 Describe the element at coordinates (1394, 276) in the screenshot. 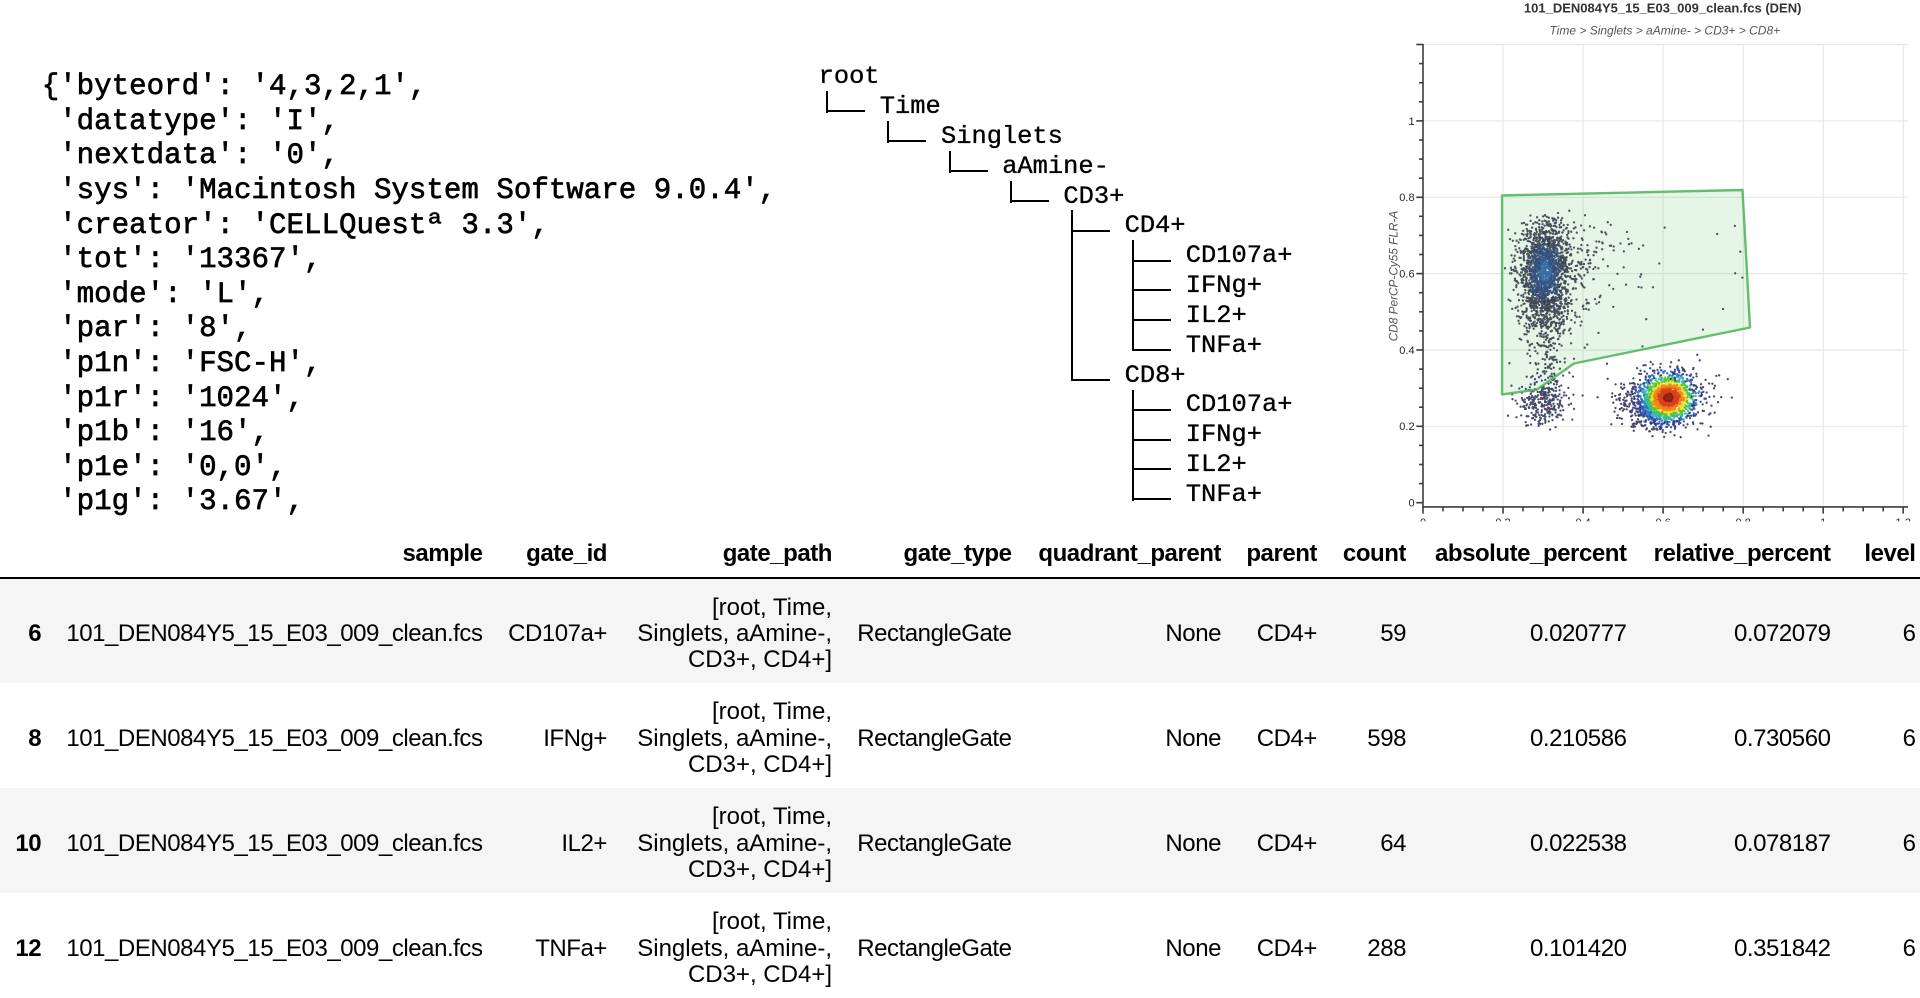

I see `svg-text: CD8 PerCP-Cy55 FLR-A` at that location.